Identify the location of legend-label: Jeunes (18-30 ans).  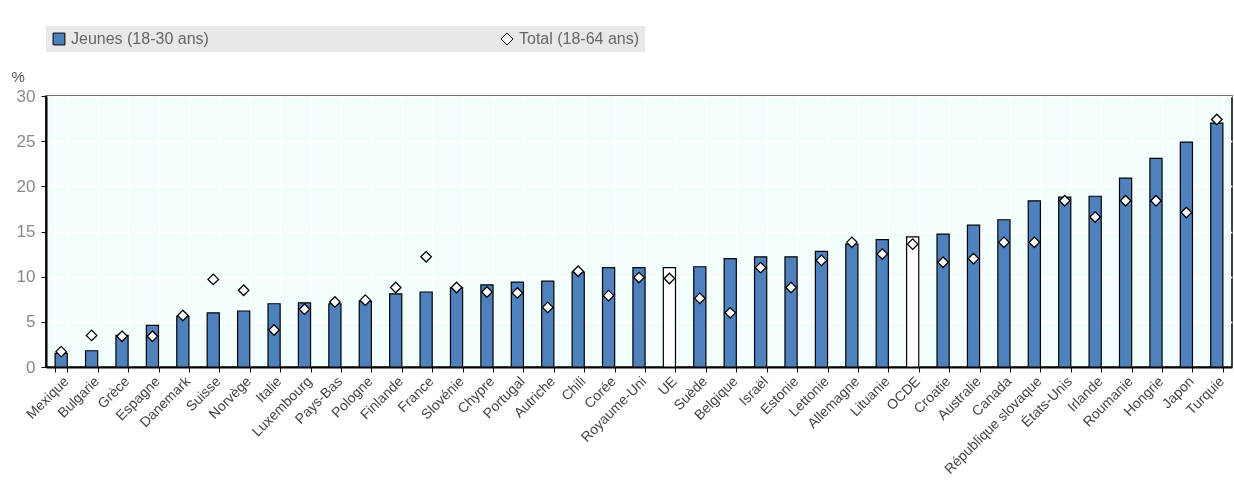
(140, 38).